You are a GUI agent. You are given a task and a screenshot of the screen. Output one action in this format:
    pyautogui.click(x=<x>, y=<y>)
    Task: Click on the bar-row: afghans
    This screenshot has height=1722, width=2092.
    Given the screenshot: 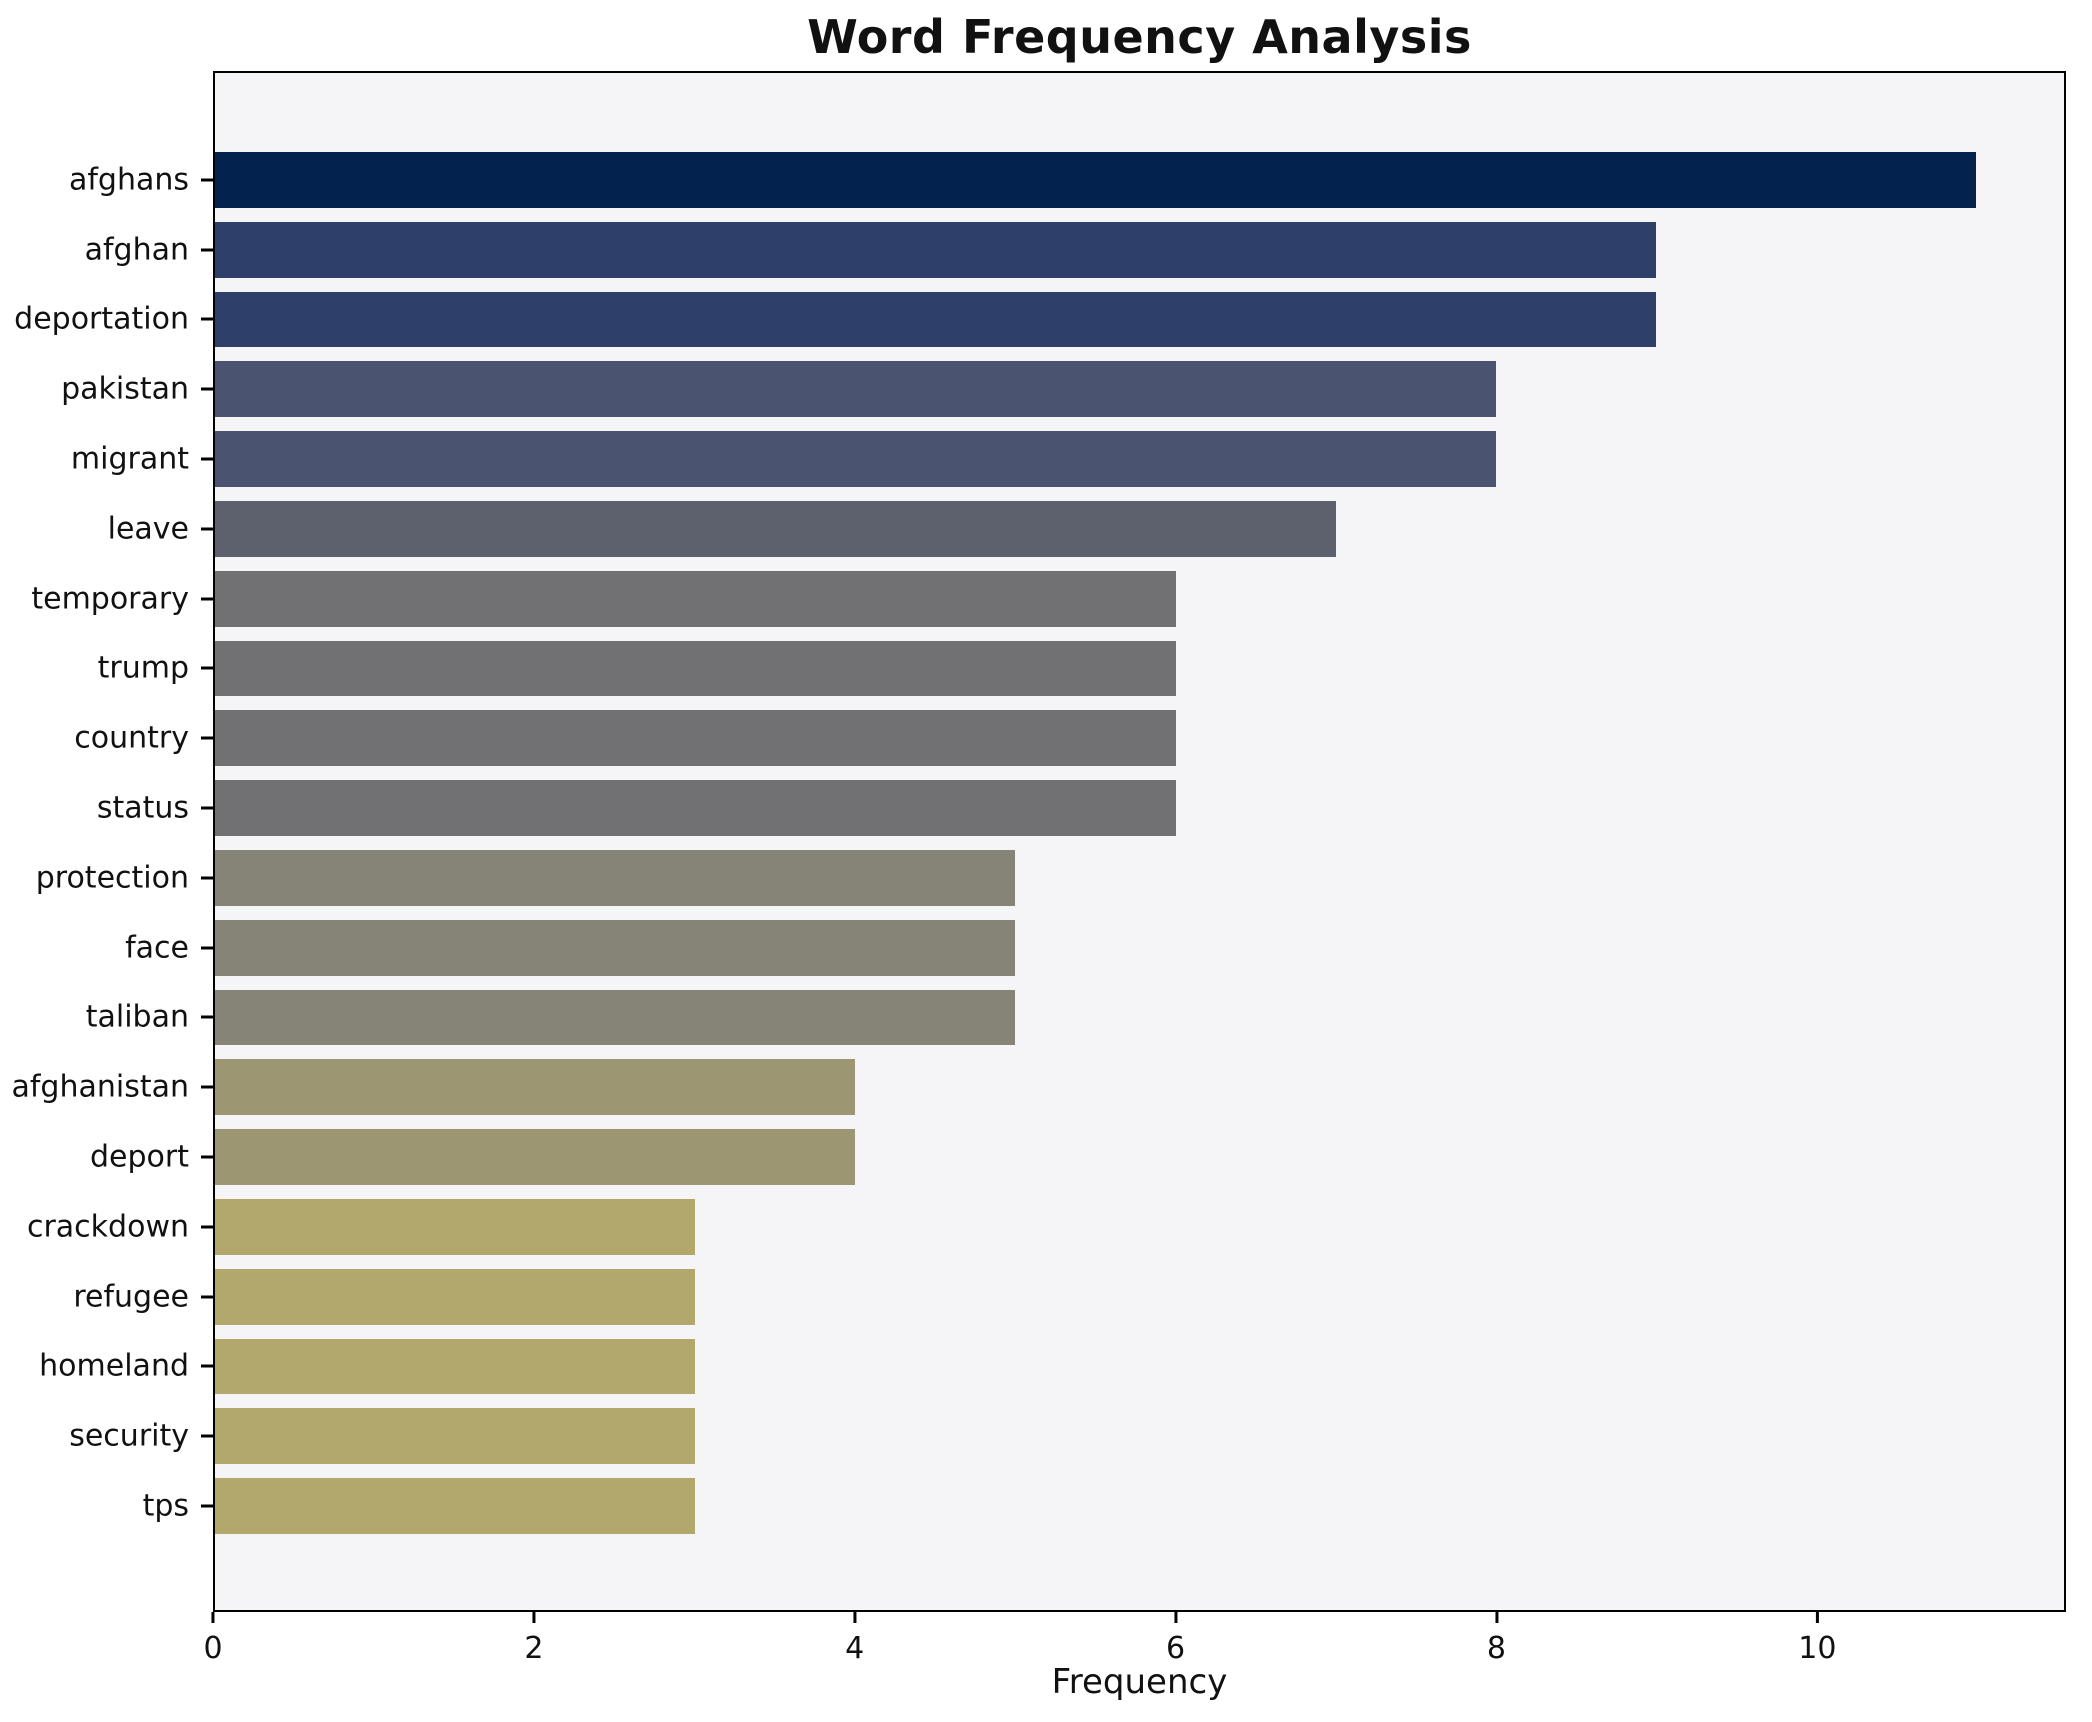 What is the action you would take?
    pyautogui.click(x=1066, y=180)
    